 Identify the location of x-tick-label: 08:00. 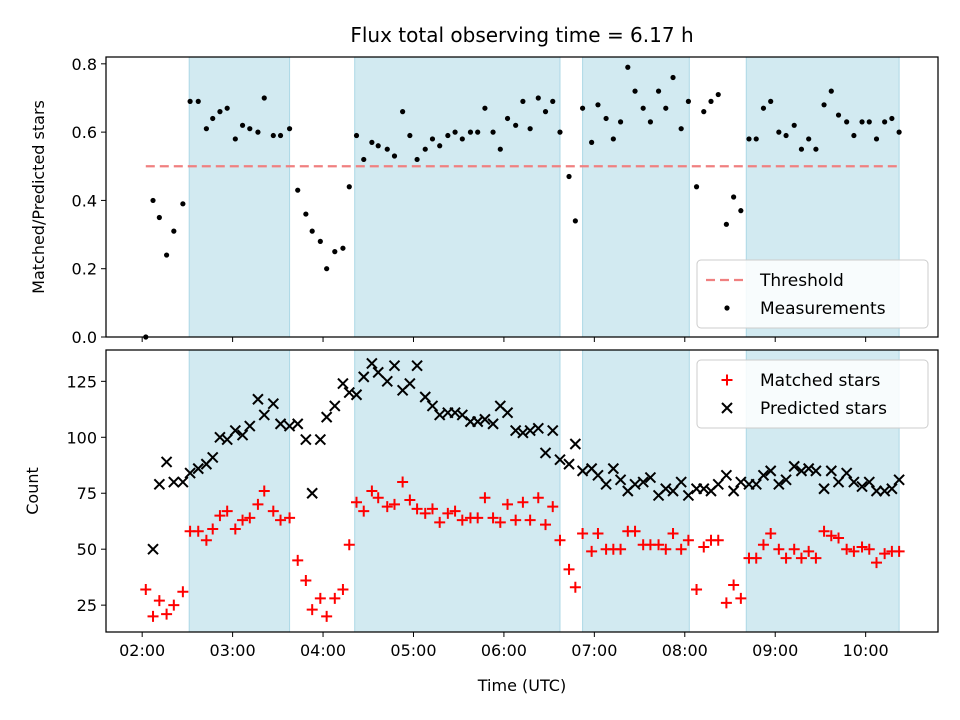
(685, 650).